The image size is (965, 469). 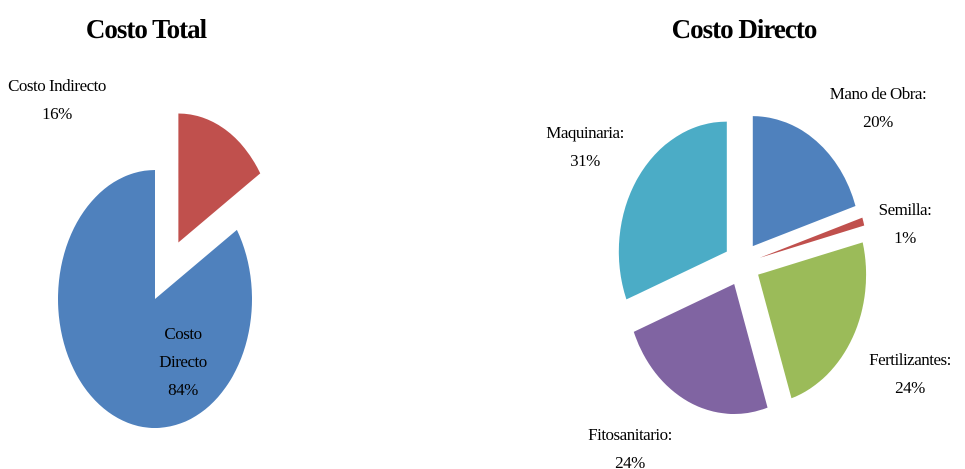 What do you see at coordinates (146, 29) in the screenshot?
I see `chart-title: Costo Total` at bounding box center [146, 29].